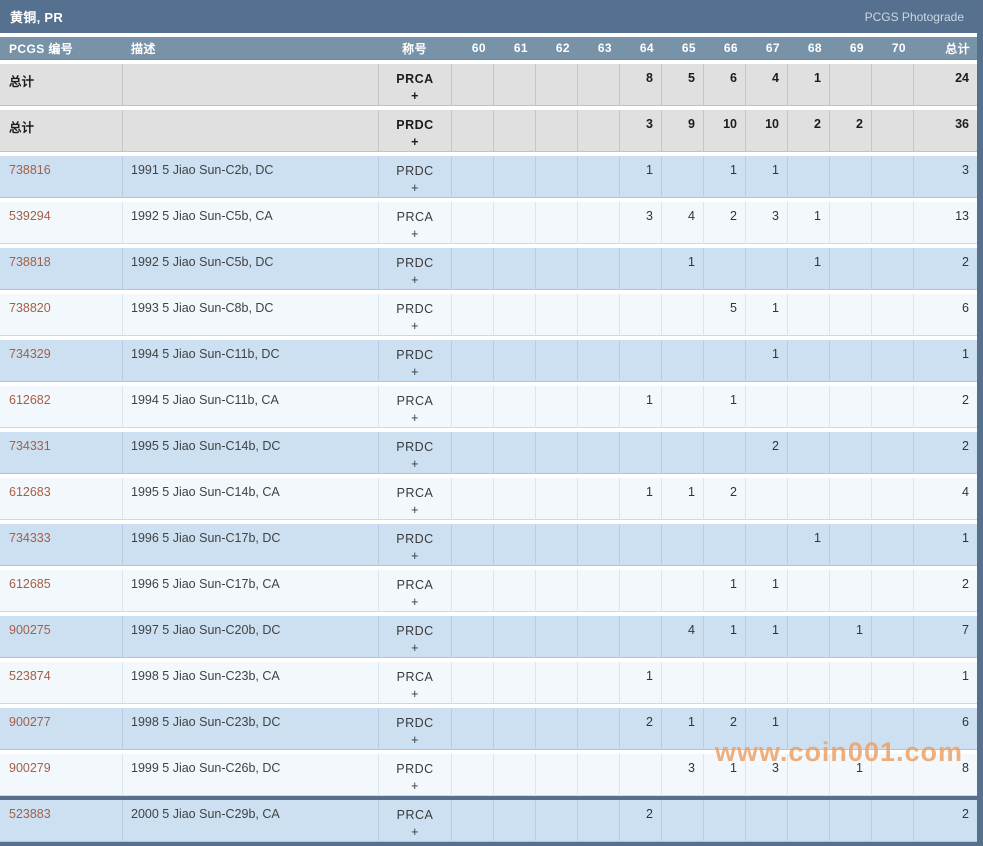  What do you see at coordinates (30, 722) in the screenshot?
I see `pcgs-number-link: 900277` at bounding box center [30, 722].